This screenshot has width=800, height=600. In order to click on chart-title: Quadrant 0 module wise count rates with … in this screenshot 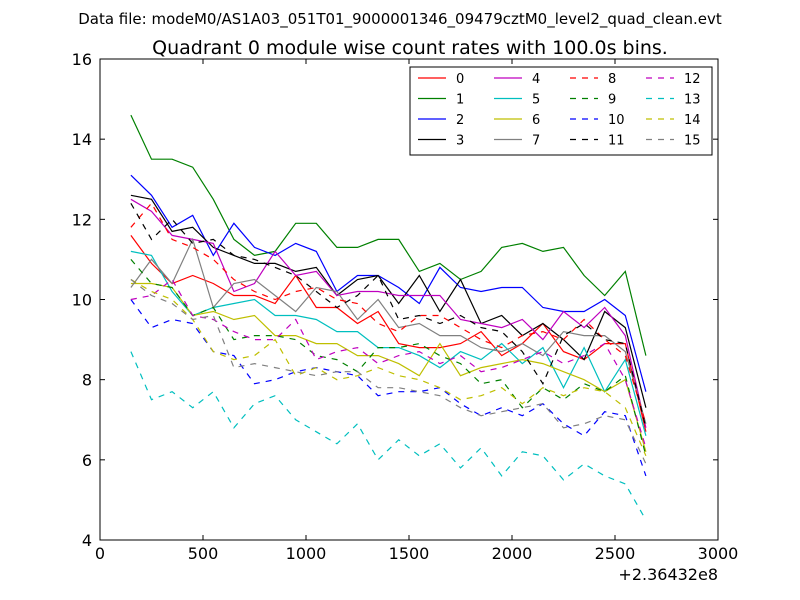, I will do `click(410, 48)`.